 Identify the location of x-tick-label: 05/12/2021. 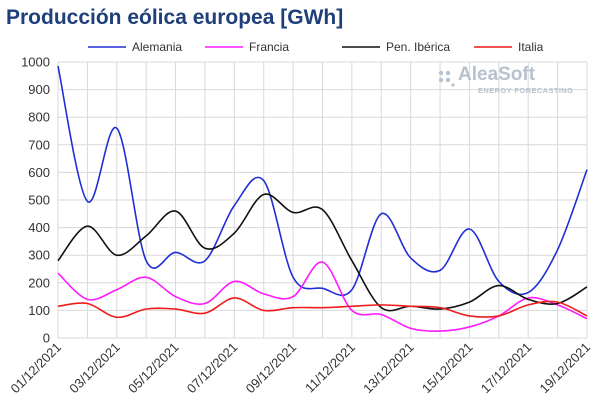
(153, 368).